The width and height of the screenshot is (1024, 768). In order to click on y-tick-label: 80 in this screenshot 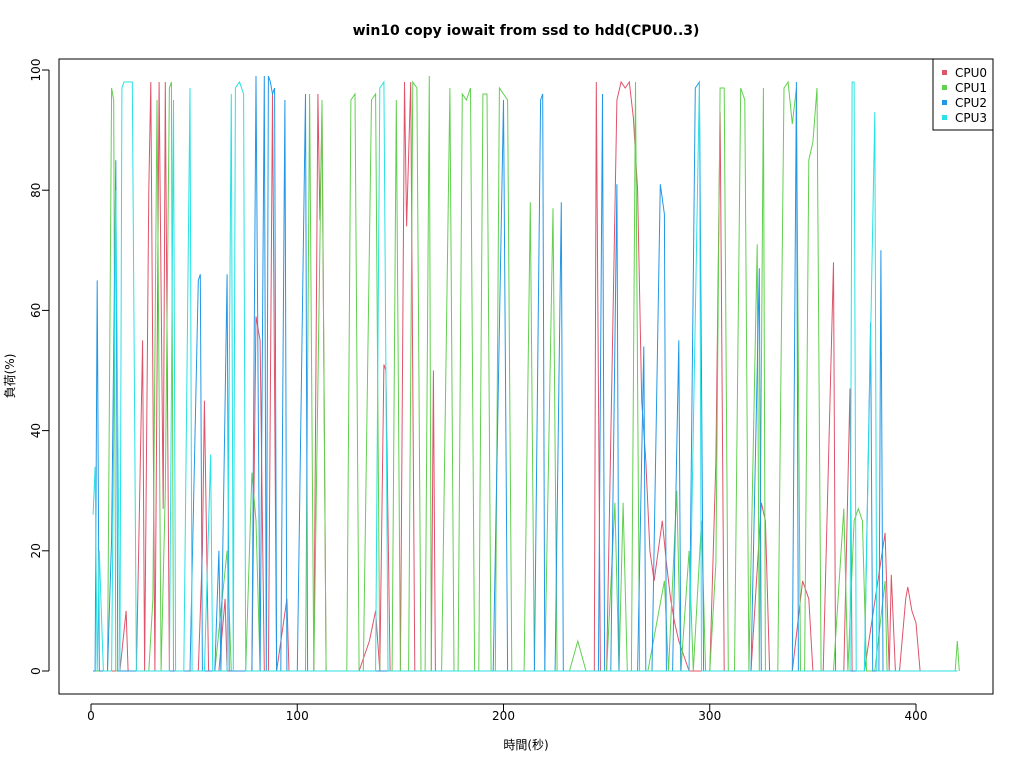, I will do `click(36, 190)`.